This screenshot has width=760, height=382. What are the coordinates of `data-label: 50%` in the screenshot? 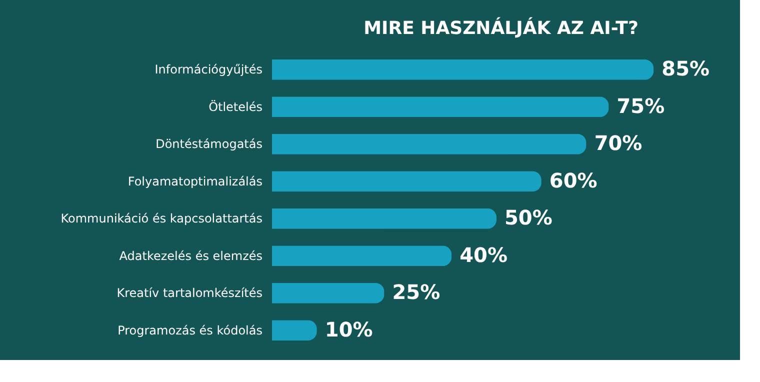 It's located at (528, 218).